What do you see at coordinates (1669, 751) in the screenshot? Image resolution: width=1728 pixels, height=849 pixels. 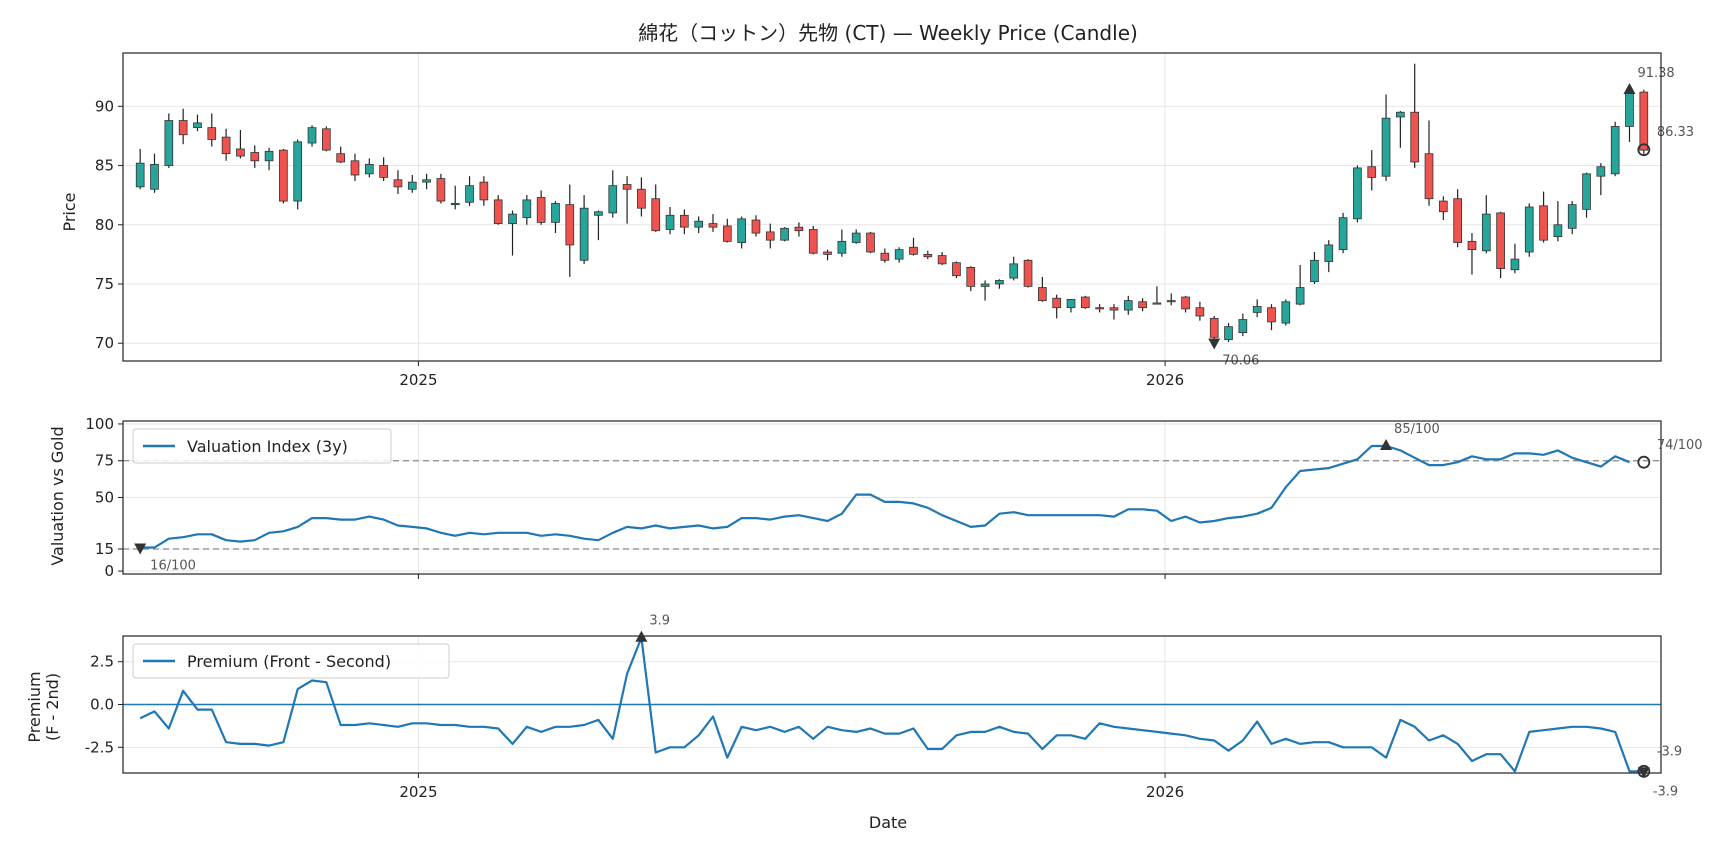 I see `premium-annotation-label: -3.9` at bounding box center [1669, 751].